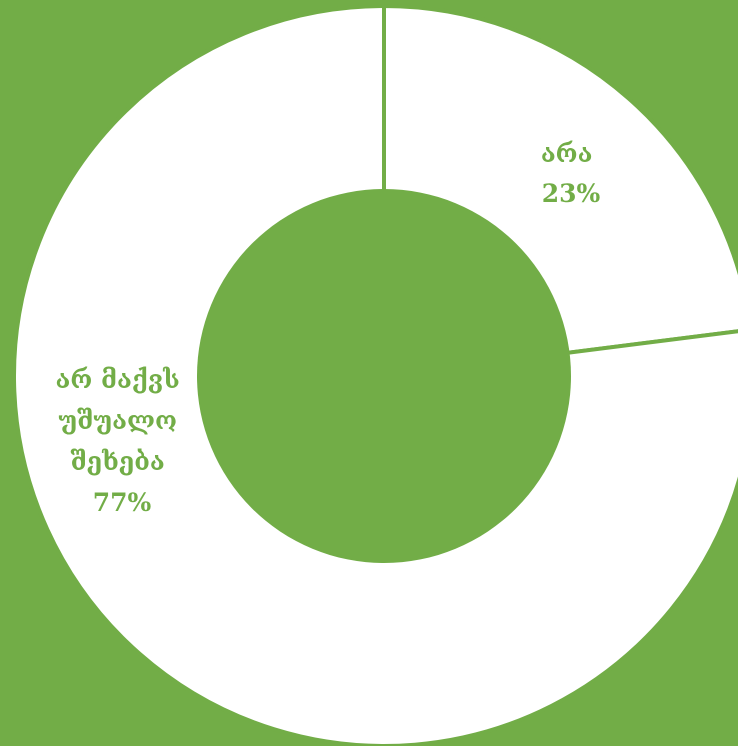  What do you see at coordinates (571, 173) in the screenshot?
I see `slice-label-ara: არა 23%` at bounding box center [571, 173].